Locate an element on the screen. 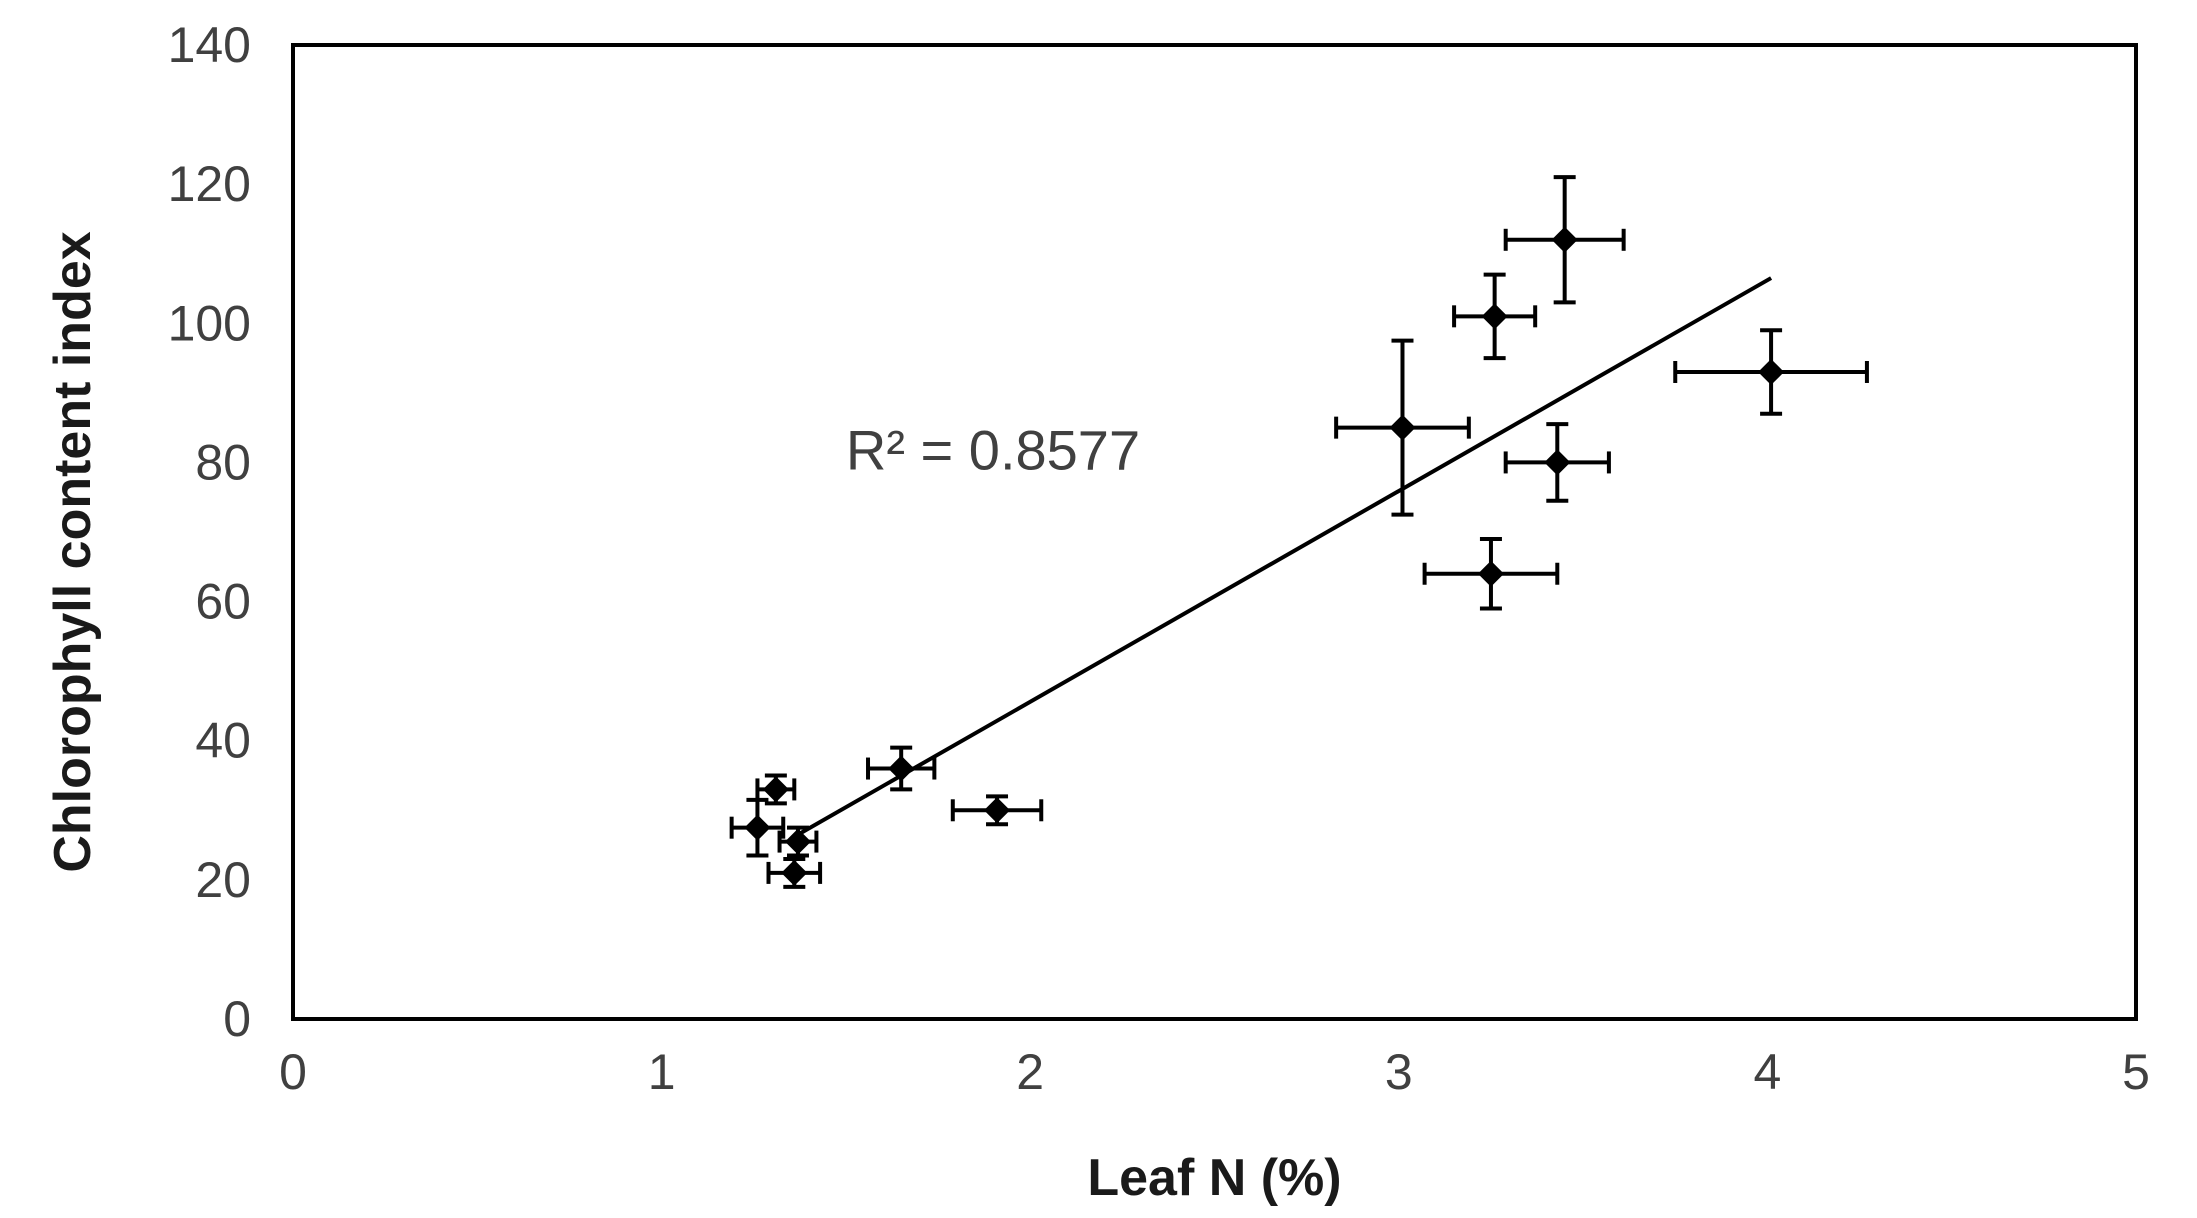 This screenshot has width=2197, height=1218. y-tick-label: 80 is located at coordinates (223, 462).